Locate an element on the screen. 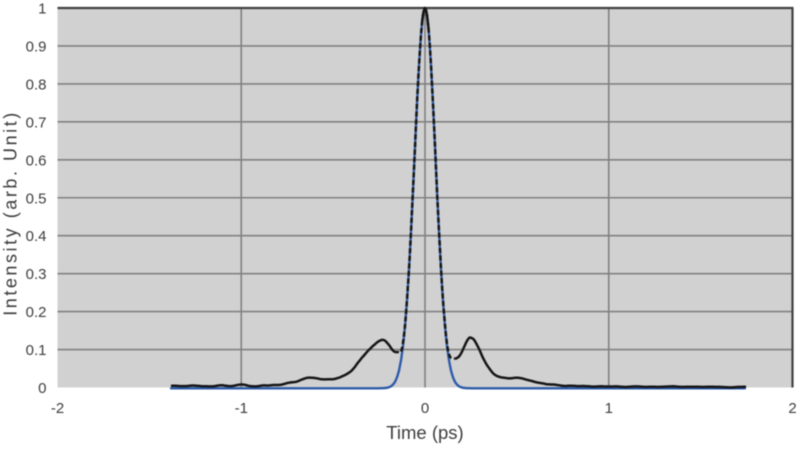  svg-text: 0.9 is located at coordinates (36, 46).